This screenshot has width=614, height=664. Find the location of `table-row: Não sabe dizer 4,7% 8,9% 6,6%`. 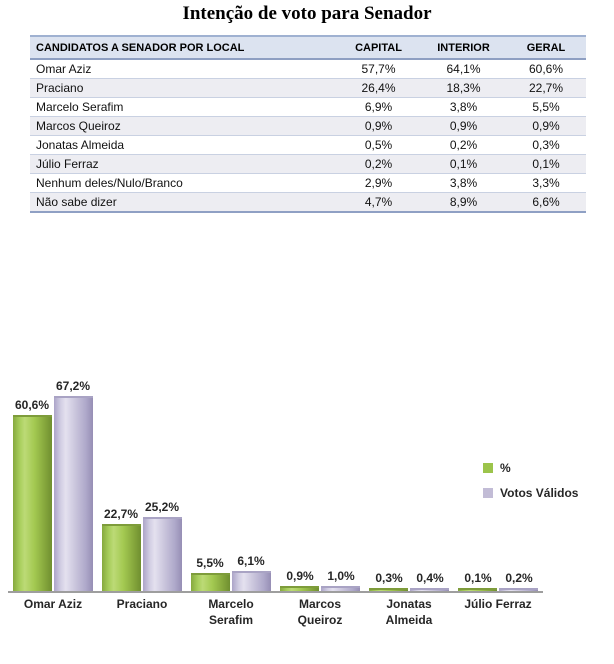

table-row: Não sabe dizer 4,7% 8,9% 6,6% is located at coordinates (308, 202).